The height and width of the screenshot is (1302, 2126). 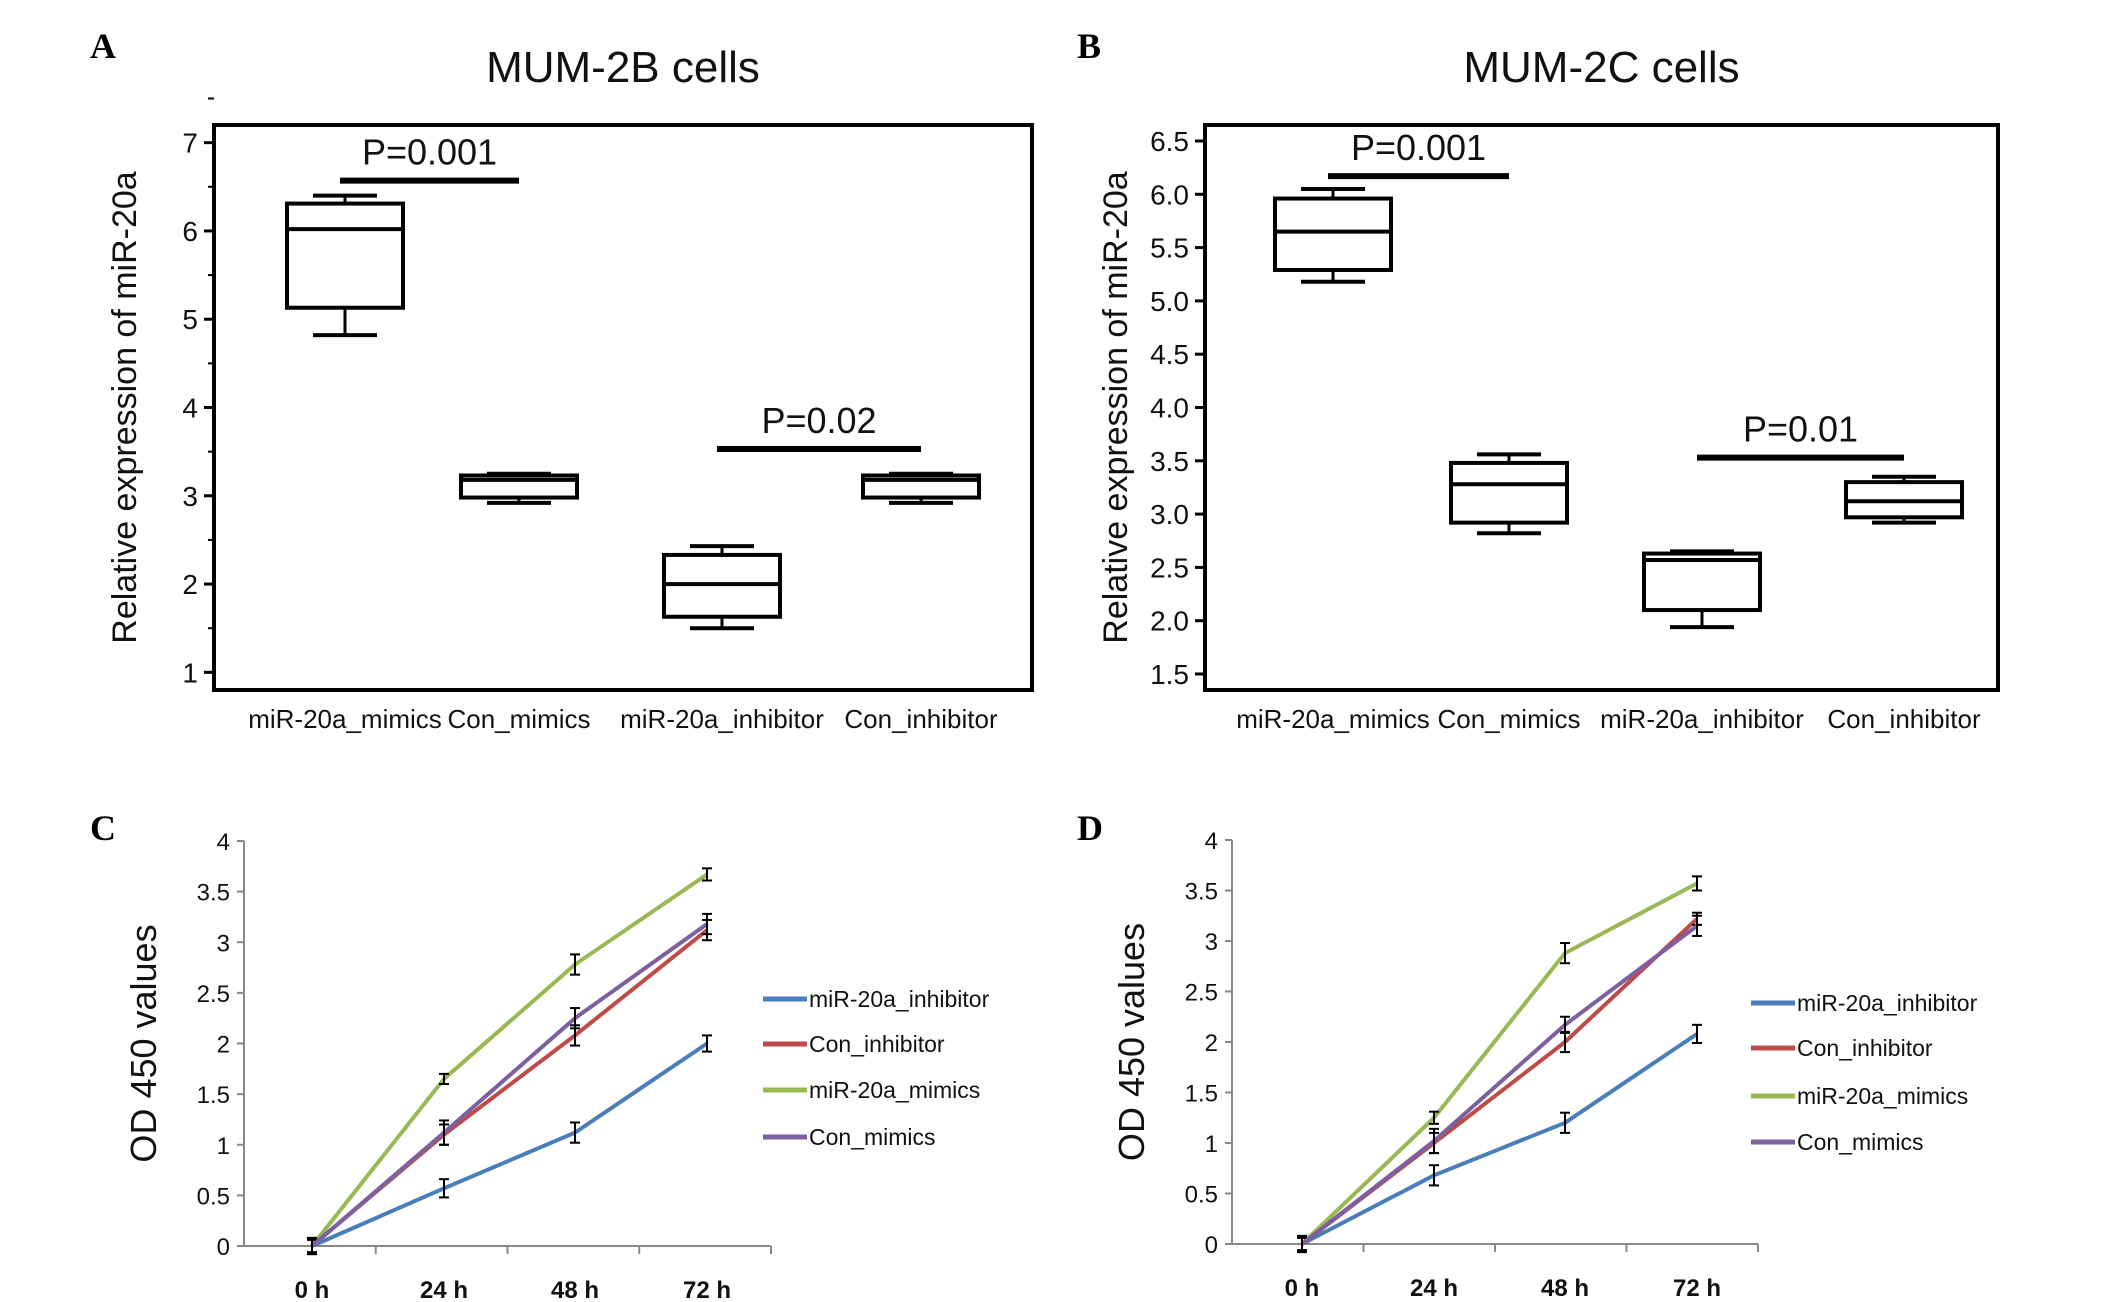 What do you see at coordinates (1089, 46) in the screenshot?
I see `panel-letter-b: B` at bounding box center [1089, 46].